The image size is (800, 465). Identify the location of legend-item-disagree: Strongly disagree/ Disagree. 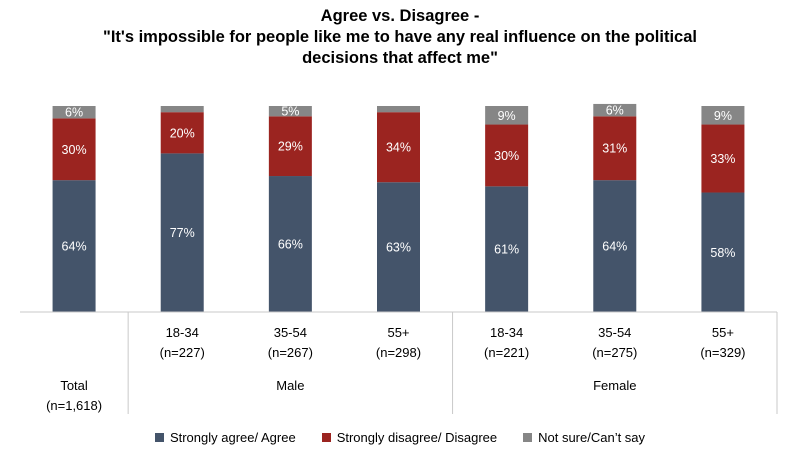
(409, 437).